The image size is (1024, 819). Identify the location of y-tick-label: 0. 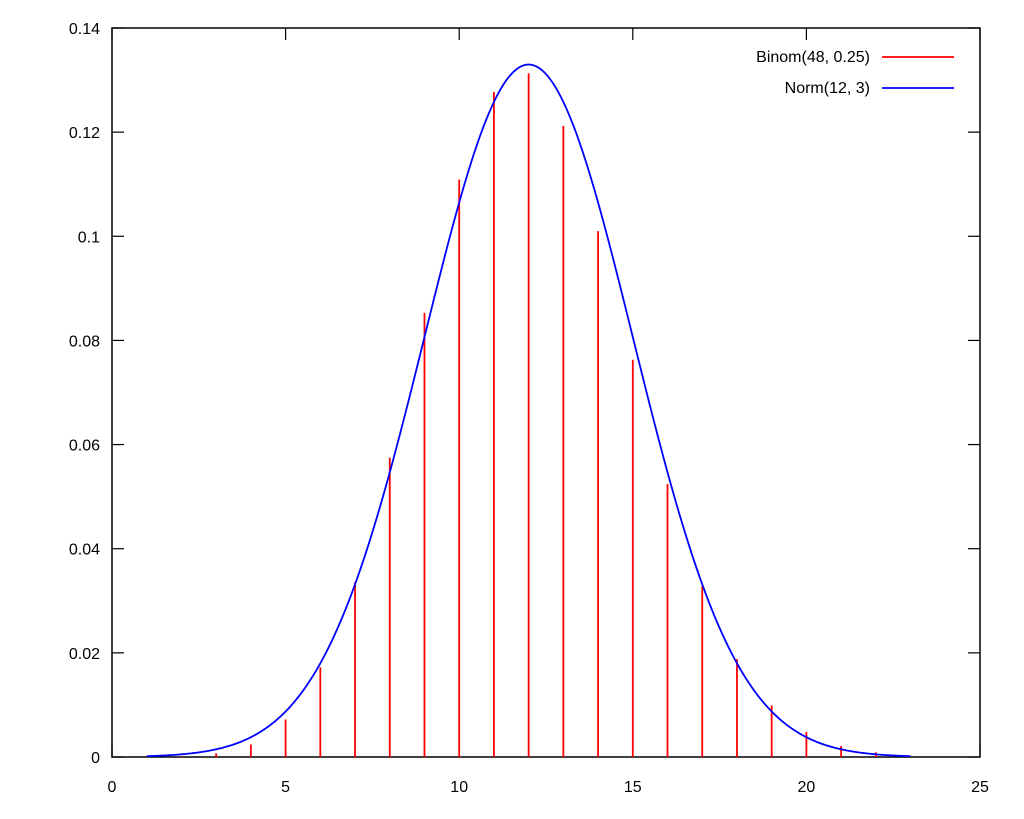
(95, 758).